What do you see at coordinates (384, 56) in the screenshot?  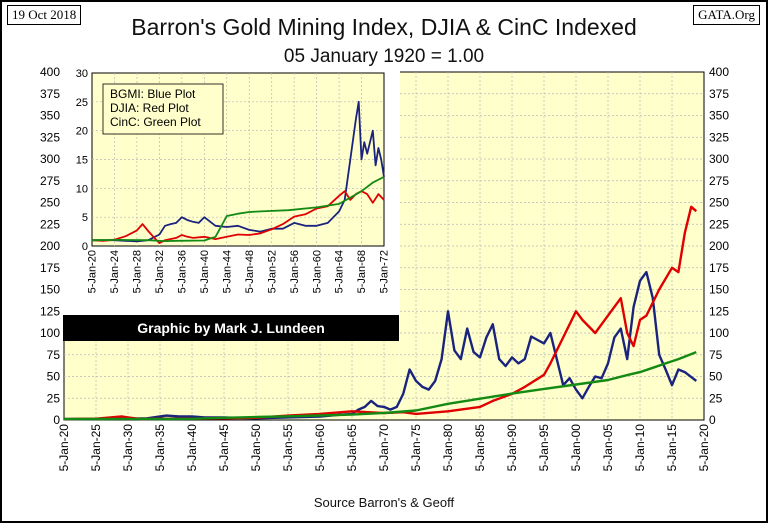 I see `chart-subtitle: 05 January 1920 = 1.00` at bounding box center [384, 56].